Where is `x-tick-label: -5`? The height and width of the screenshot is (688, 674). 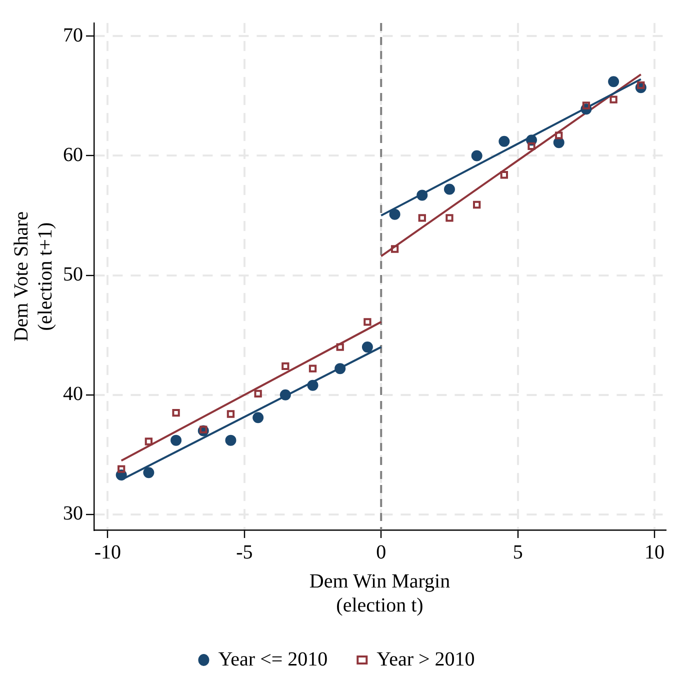 x-tick-label: -5 is located at coordinates (244, 552).